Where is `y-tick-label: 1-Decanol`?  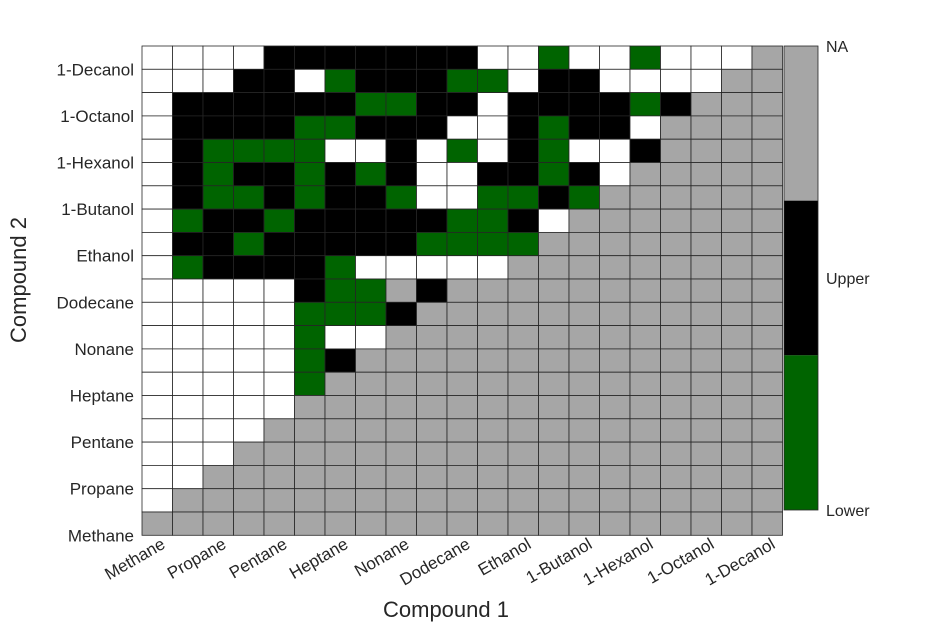 y-tick-label: 1-Decanol is located at coordinates (96, 69).